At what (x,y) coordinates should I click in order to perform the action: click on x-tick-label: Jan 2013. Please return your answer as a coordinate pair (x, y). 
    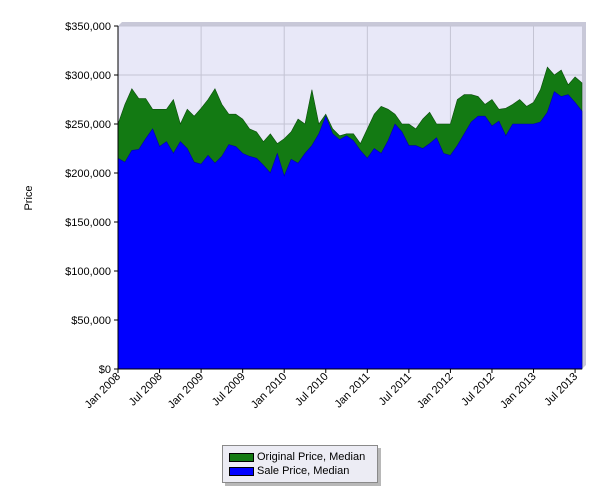
    Looking at the image, I should click on (518, 391).